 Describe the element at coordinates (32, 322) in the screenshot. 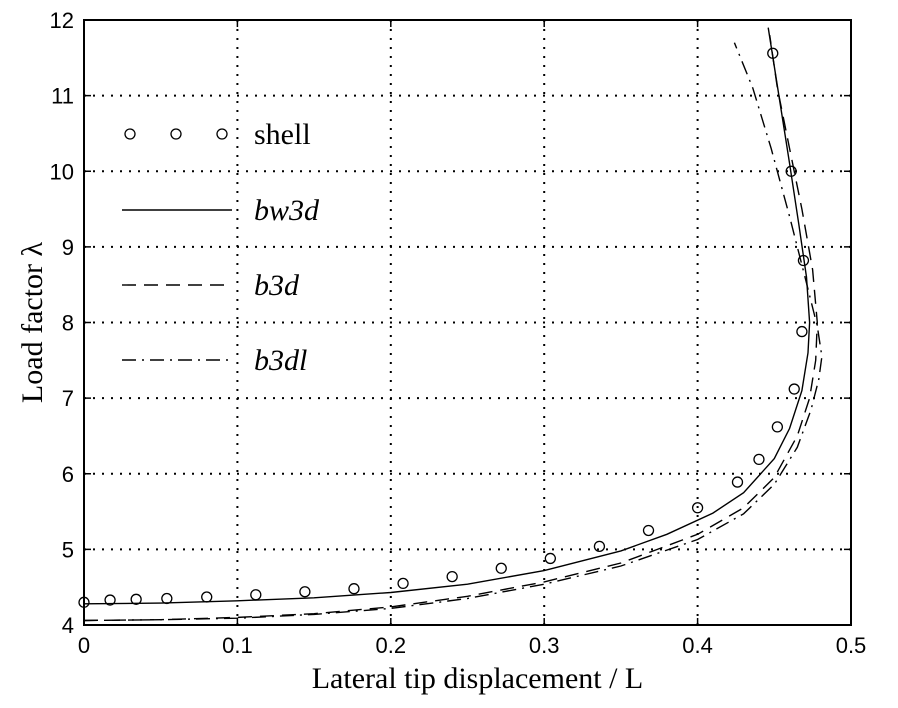

I see `y-axis-title: Load factor λ` at that location.